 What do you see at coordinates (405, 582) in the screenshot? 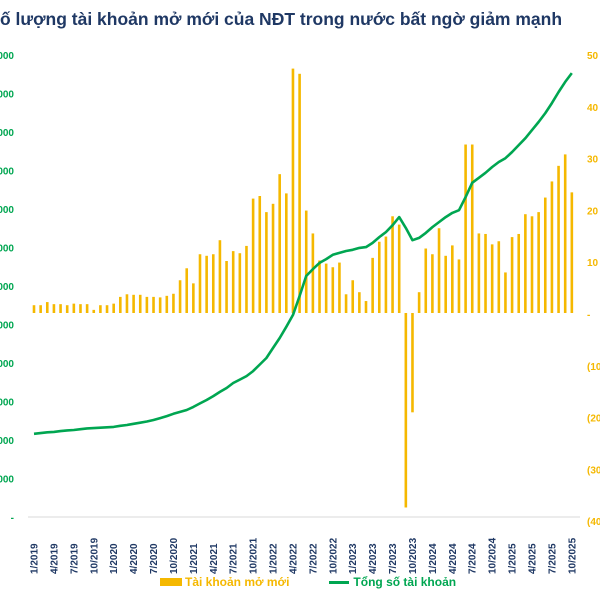
I see `legend-line-label: Tổng số tài khoản` at bounding box center [405, 582].